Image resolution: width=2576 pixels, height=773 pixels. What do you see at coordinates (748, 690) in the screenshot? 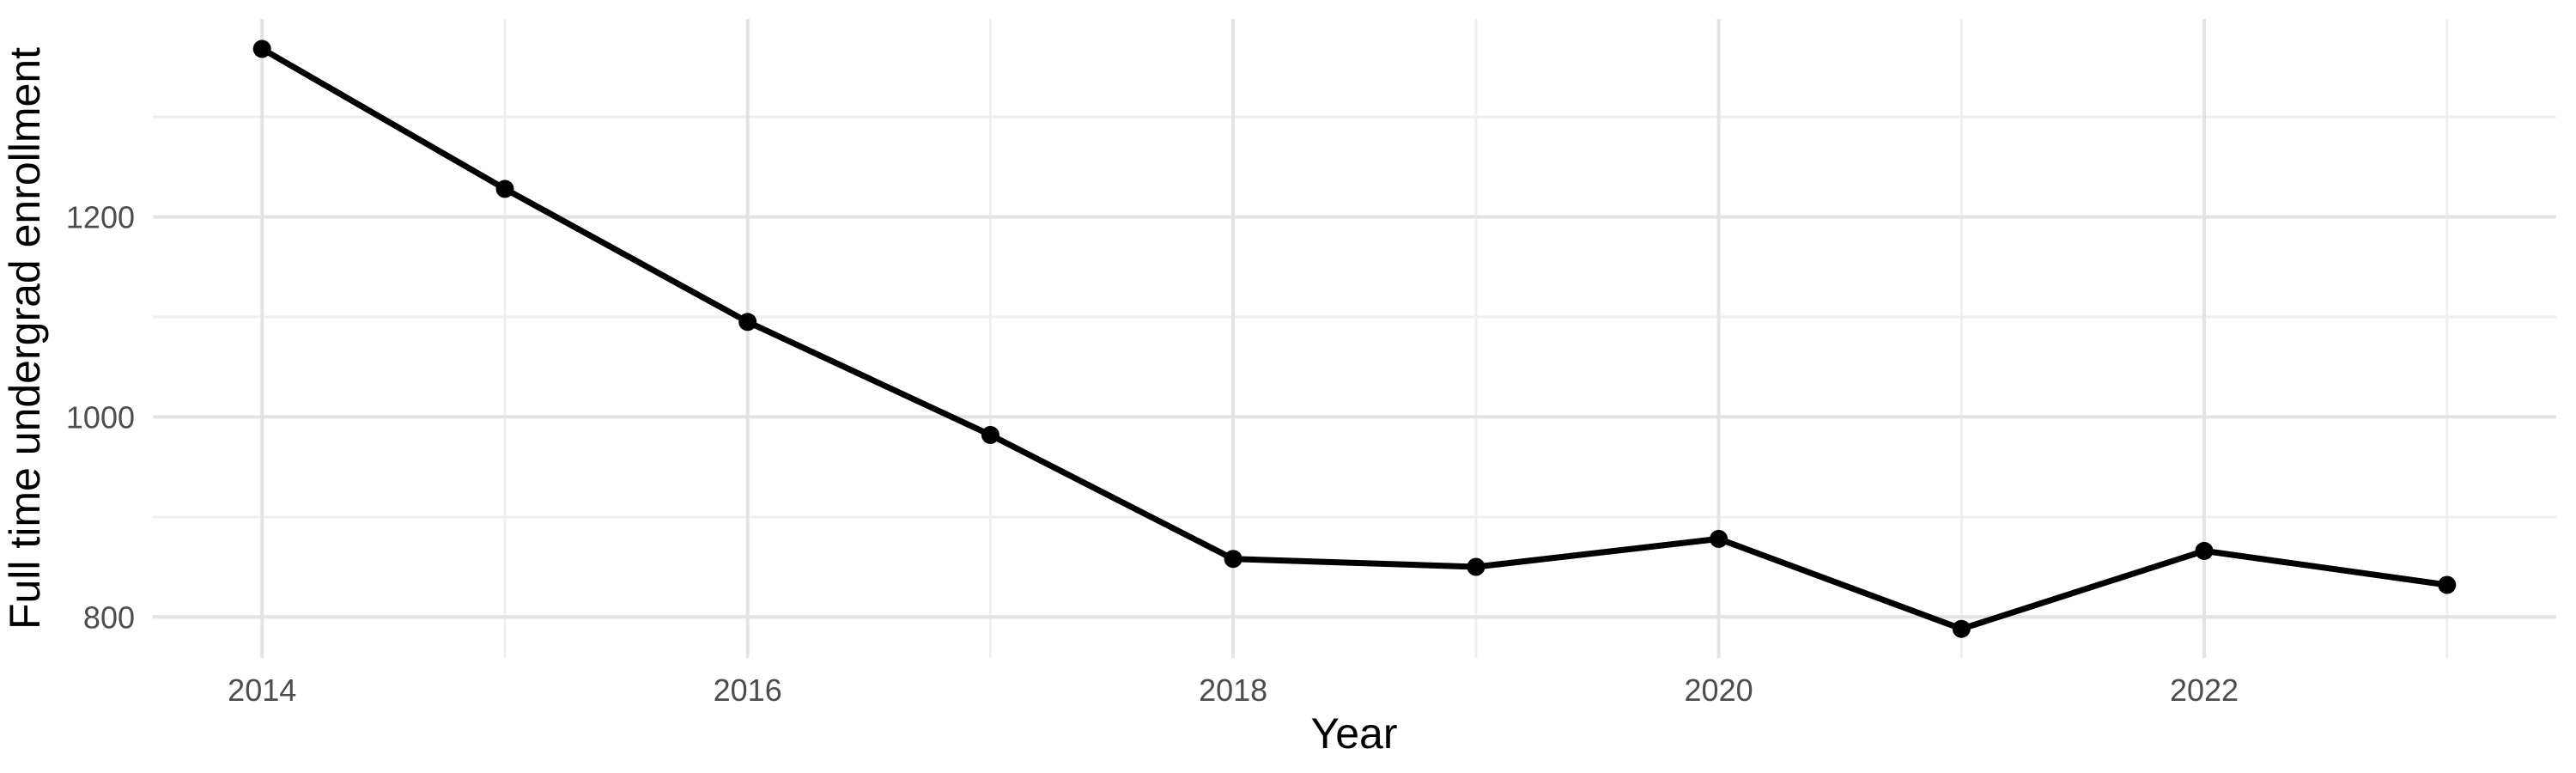
I see `x-tick-label-2016: 2016` at bounding box center [748, 690].